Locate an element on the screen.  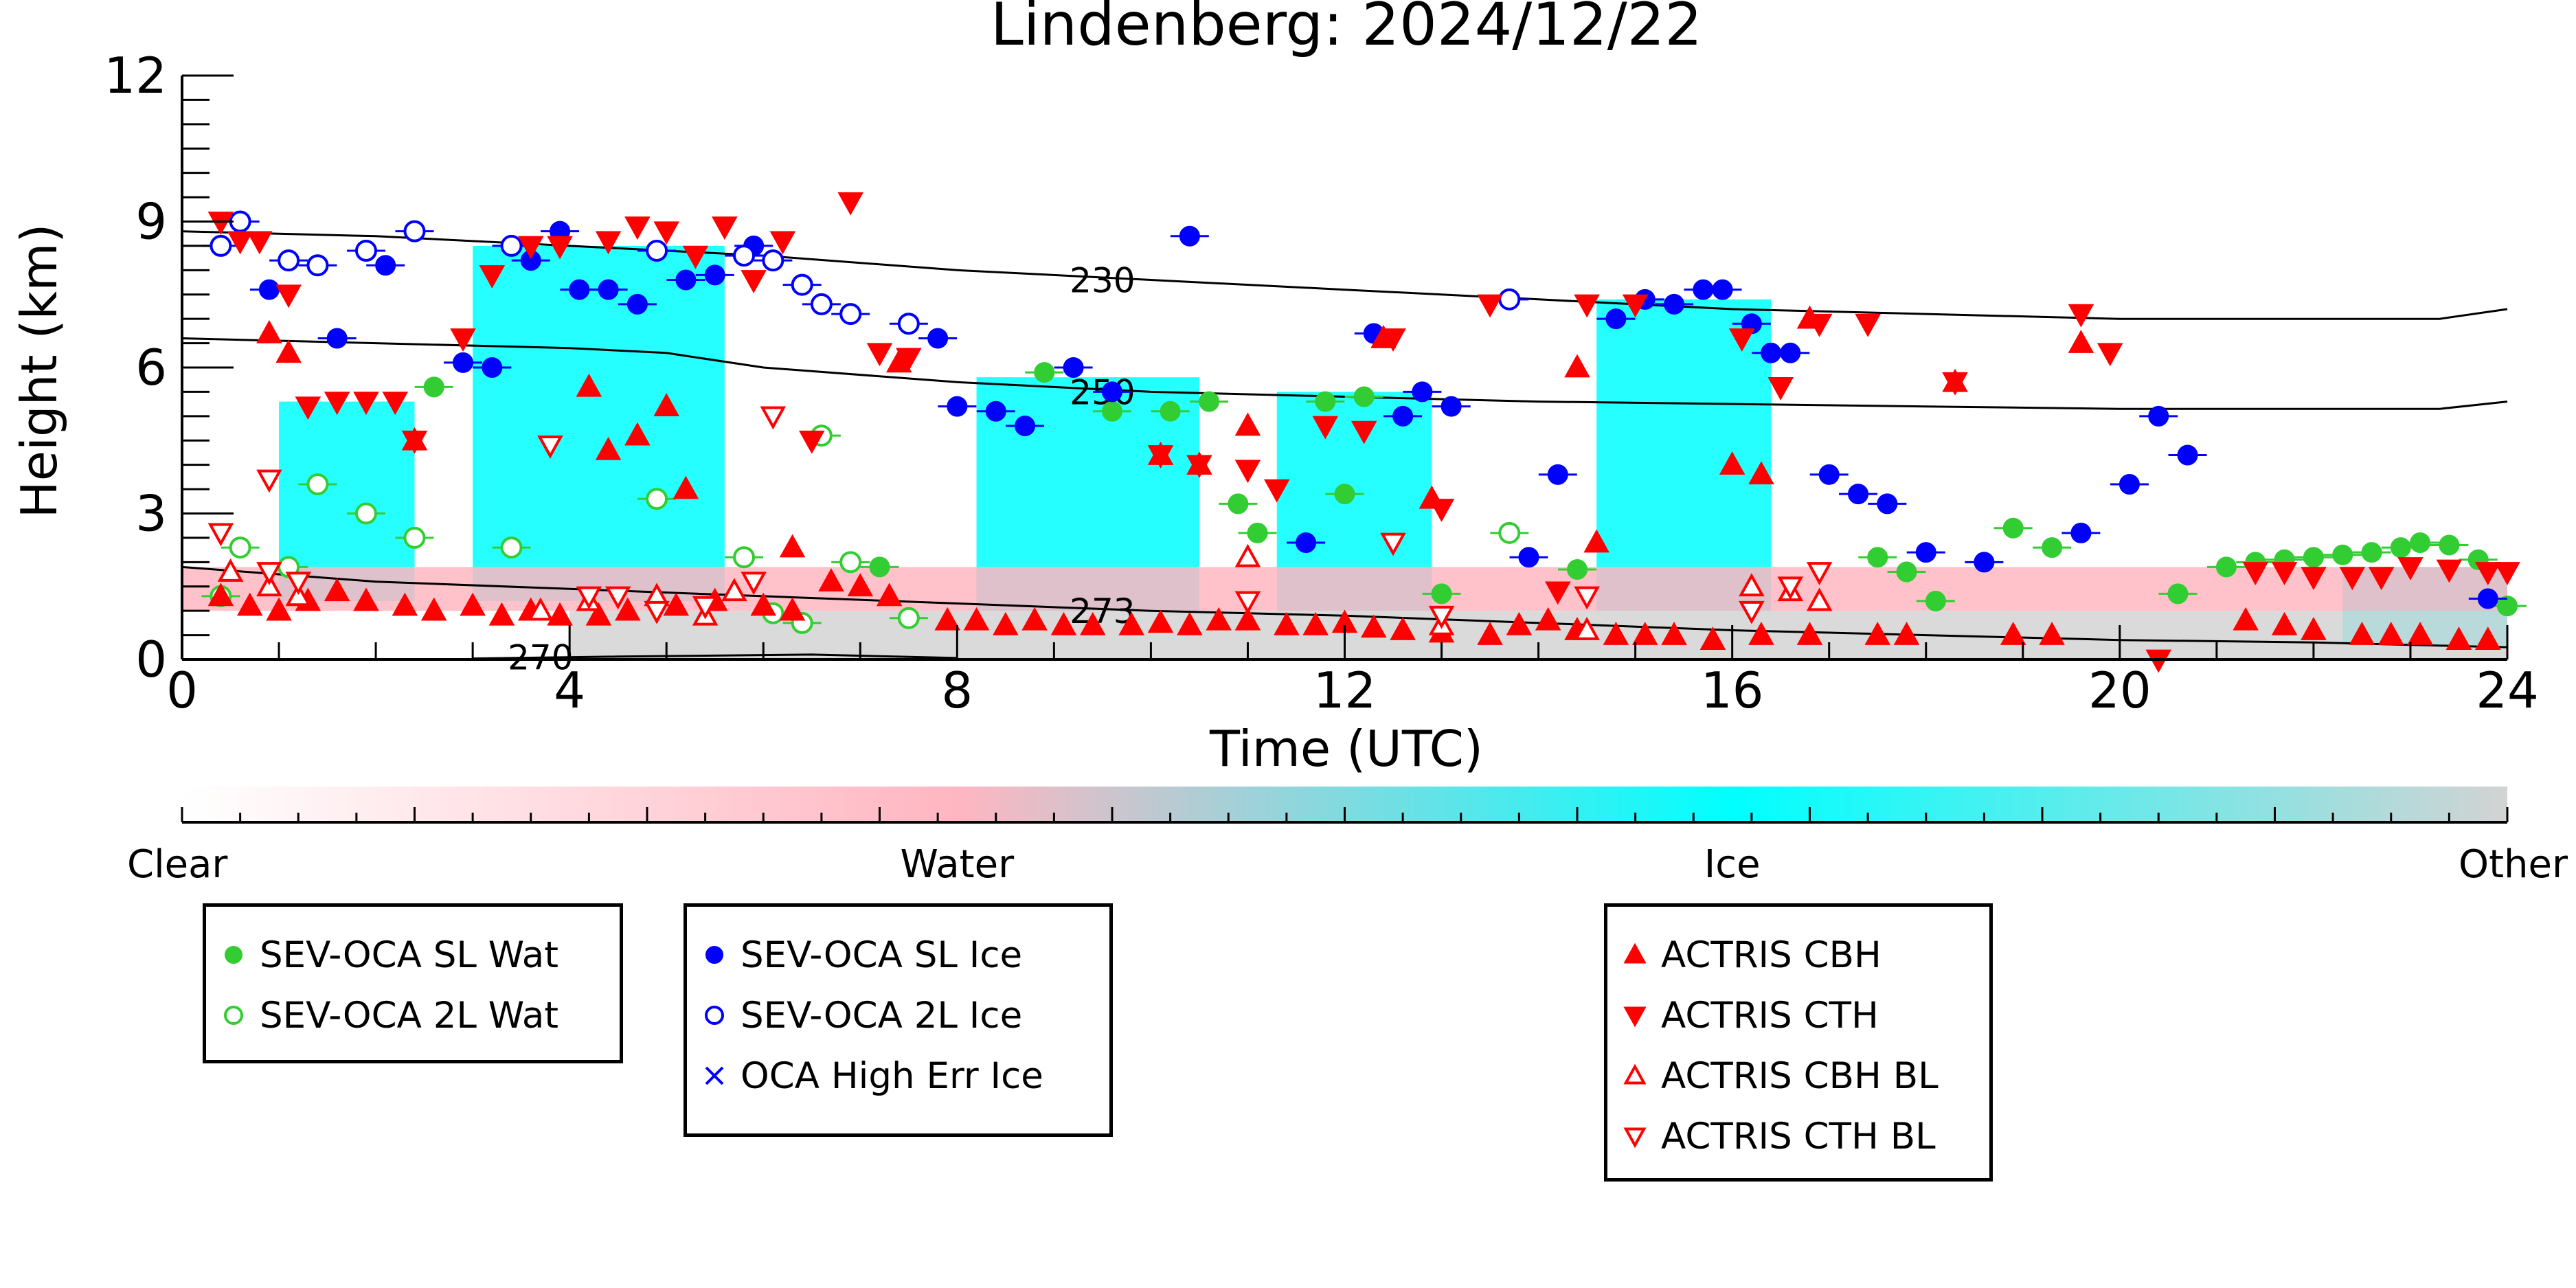
colorbar: Clear Water Ice Other is located at coordinates (1347, 837).